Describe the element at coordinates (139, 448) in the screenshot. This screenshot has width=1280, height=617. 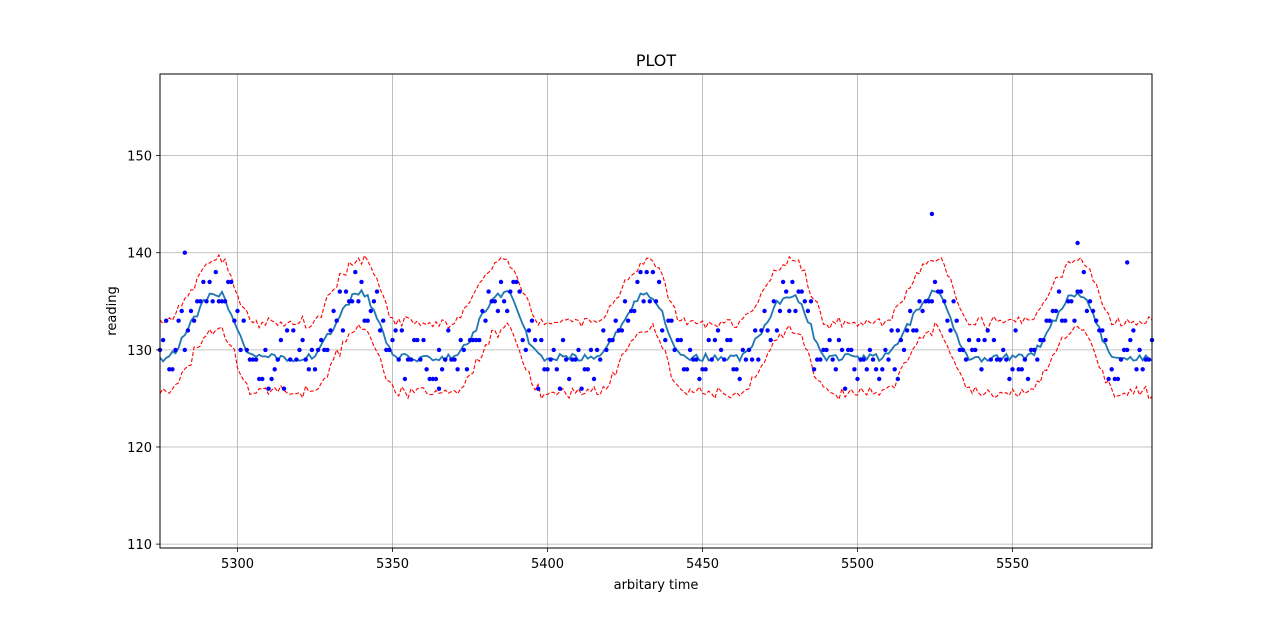
I see `y-tick-label: 120` at that location.